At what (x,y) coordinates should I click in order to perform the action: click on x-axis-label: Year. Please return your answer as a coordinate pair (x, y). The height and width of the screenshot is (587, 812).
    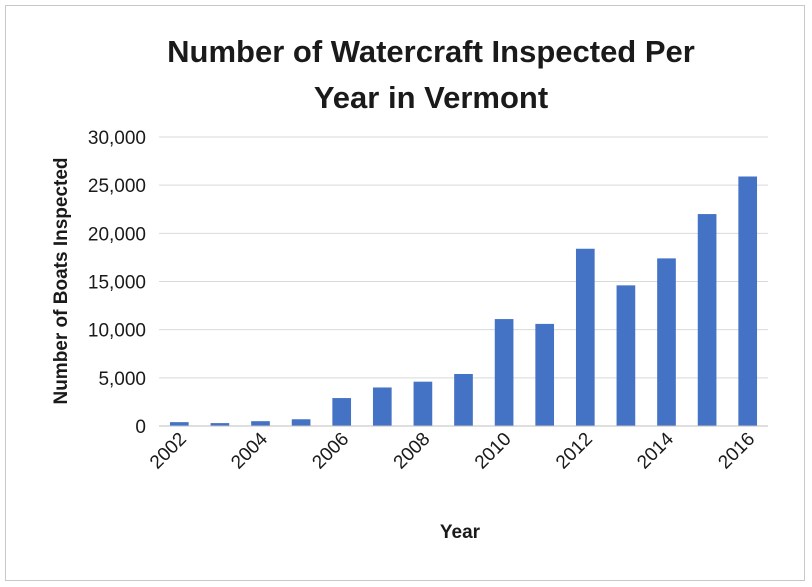
    Looking at the image, I should click on (460, 532).